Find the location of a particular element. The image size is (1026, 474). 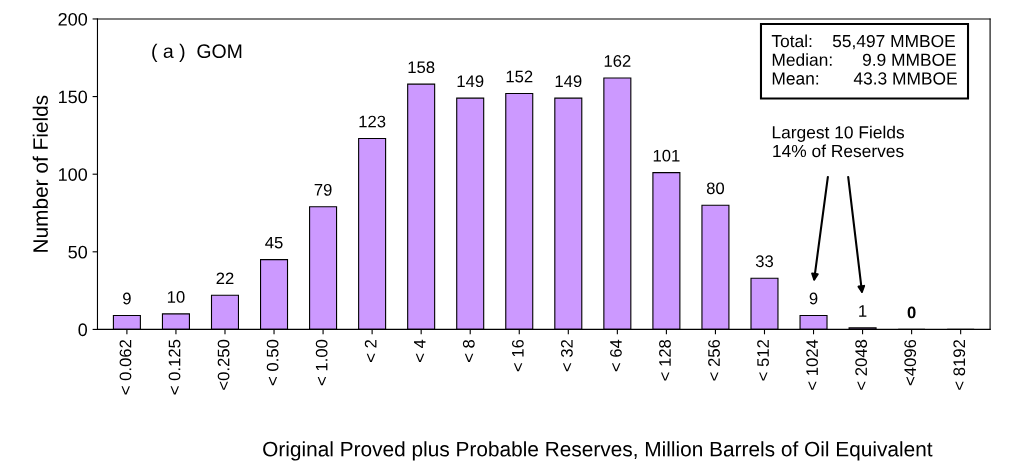

y-axis-title: Number of Fields is located at coordinates (40, 173).